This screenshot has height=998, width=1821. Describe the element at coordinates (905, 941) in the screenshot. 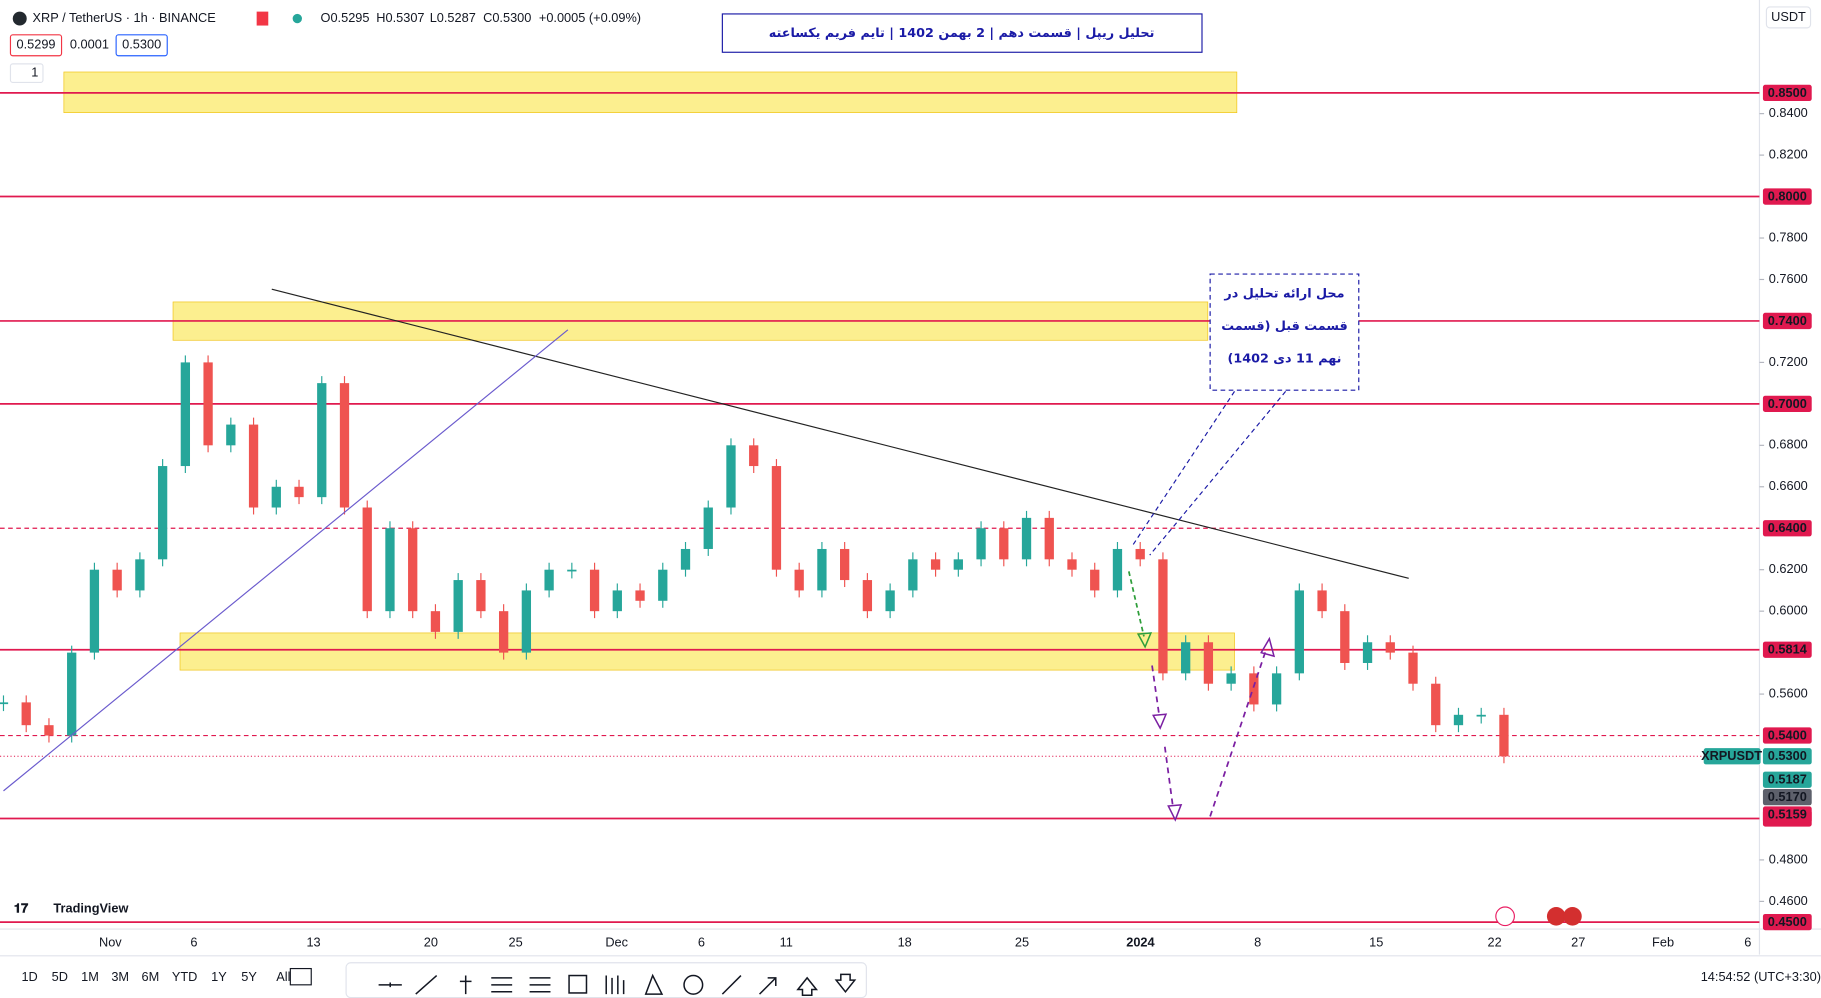

I see `time-tick-label: 18` at that location.